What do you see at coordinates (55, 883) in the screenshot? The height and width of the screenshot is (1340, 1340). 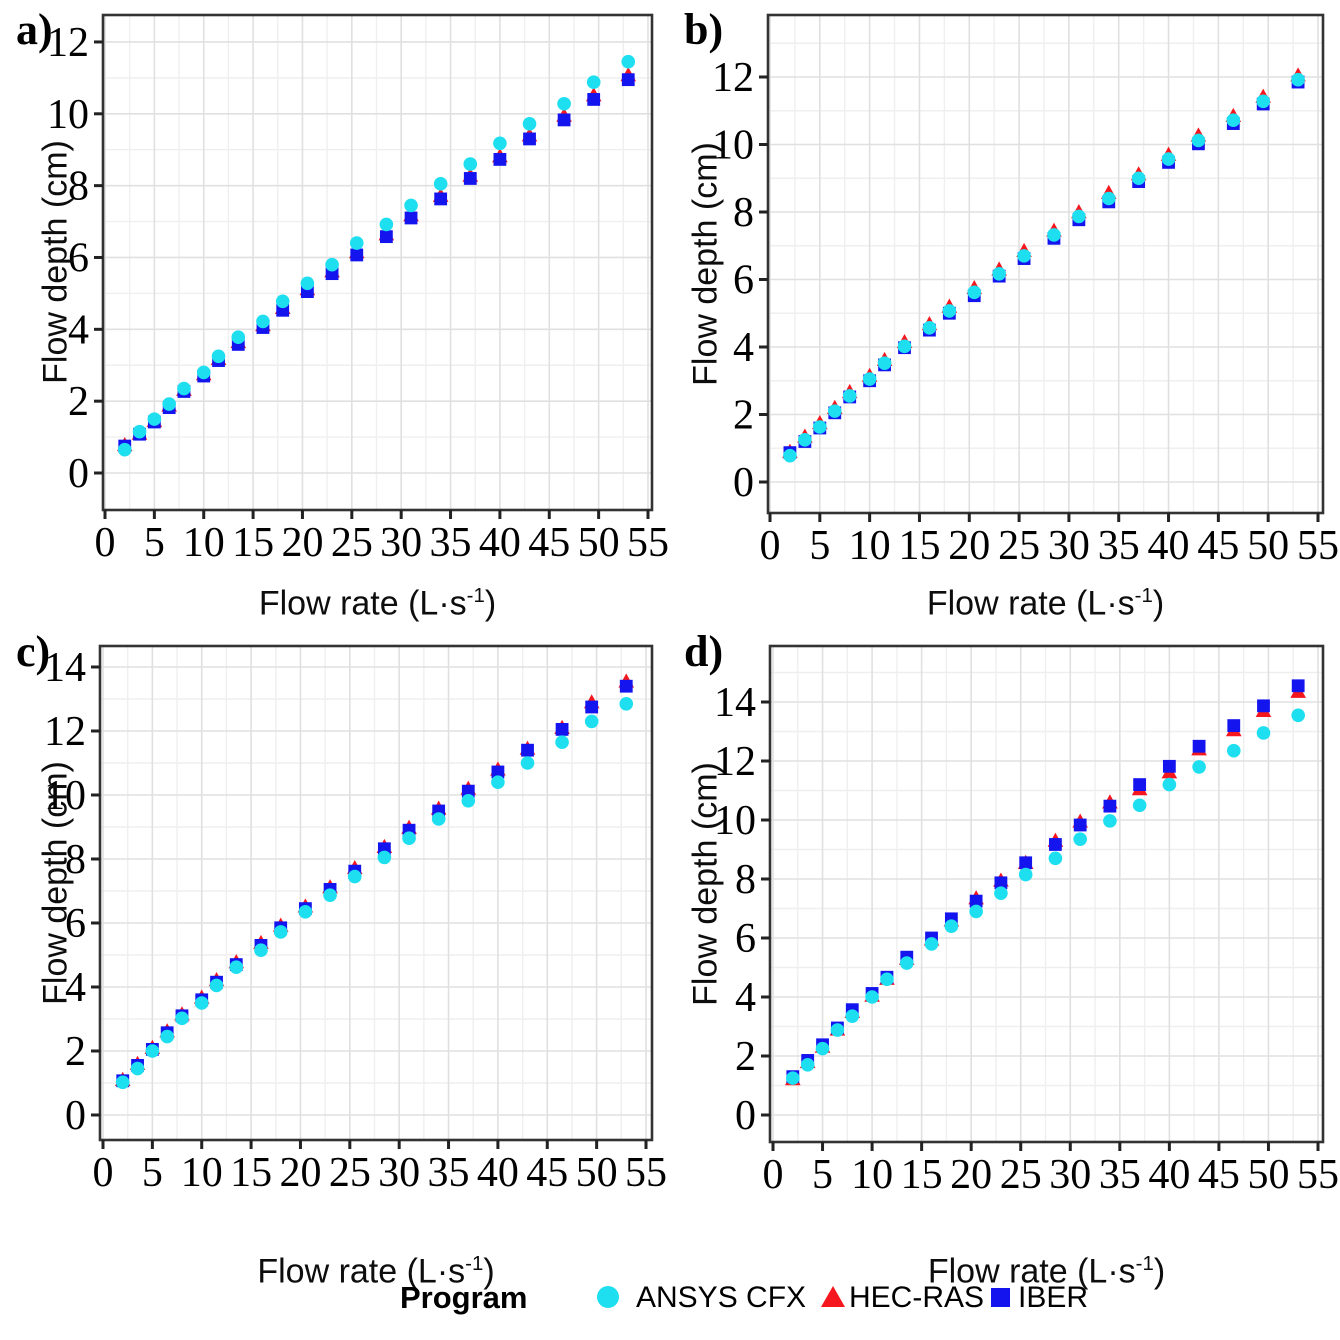 I see `y-axis-title-c: Flow depth (cm)` at bounding box center [55, 883].